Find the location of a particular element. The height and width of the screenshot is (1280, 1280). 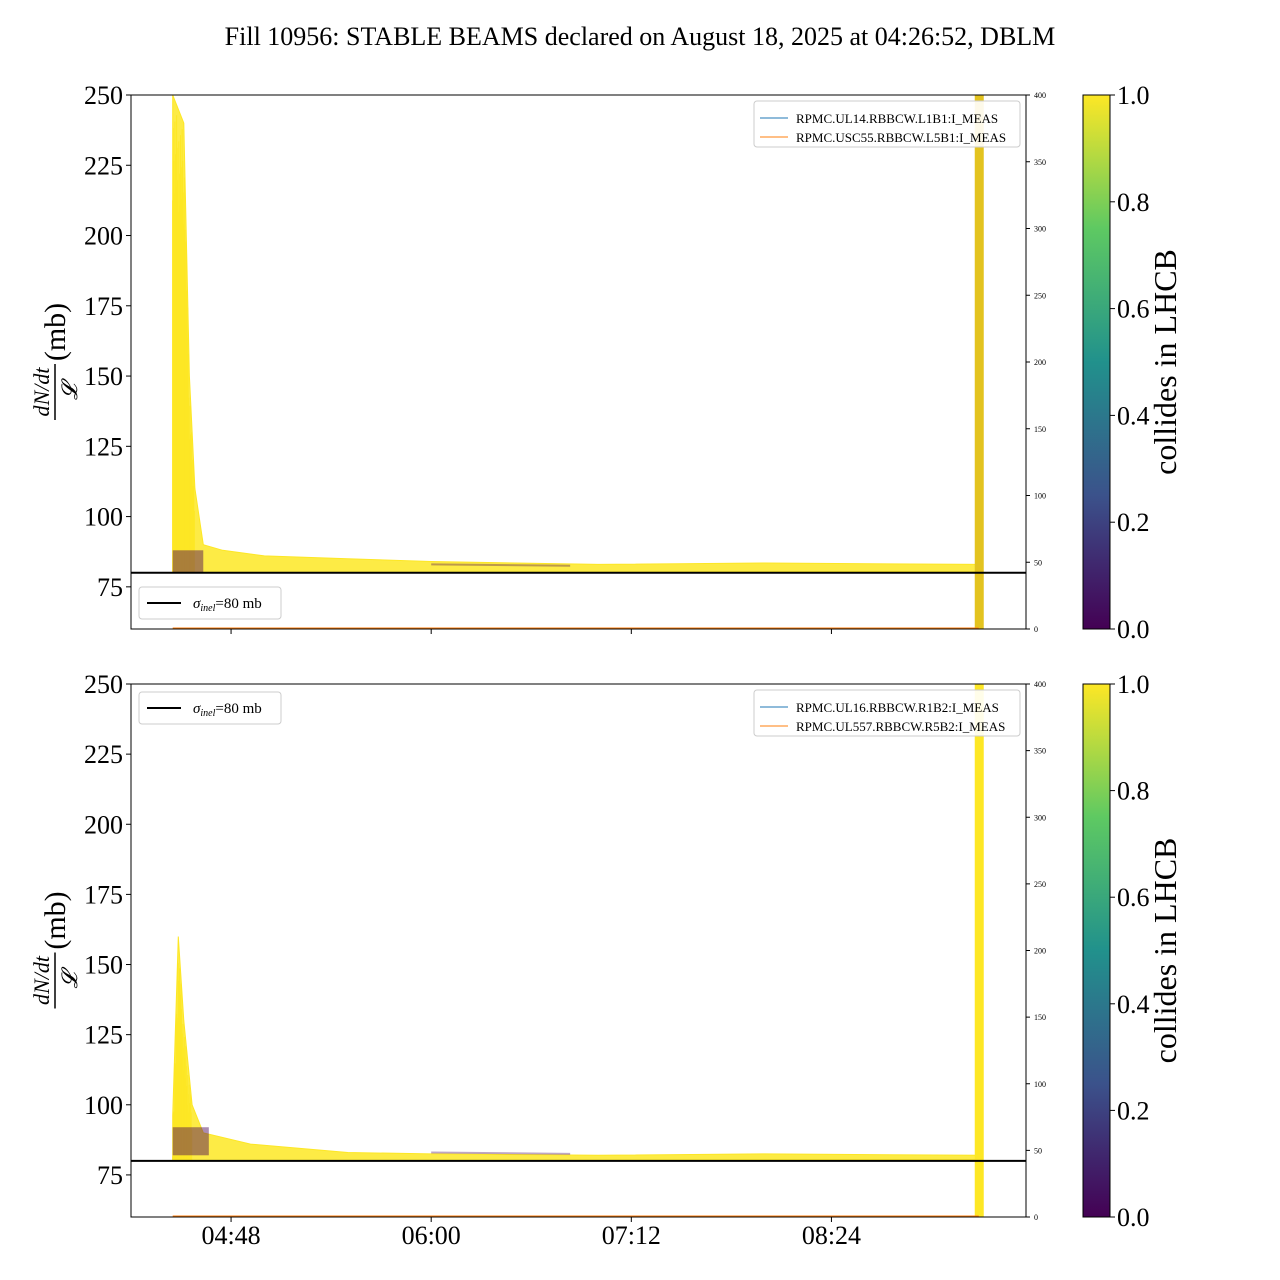

x-tick-label: 04:48 is located at coordinates (230, 1235).